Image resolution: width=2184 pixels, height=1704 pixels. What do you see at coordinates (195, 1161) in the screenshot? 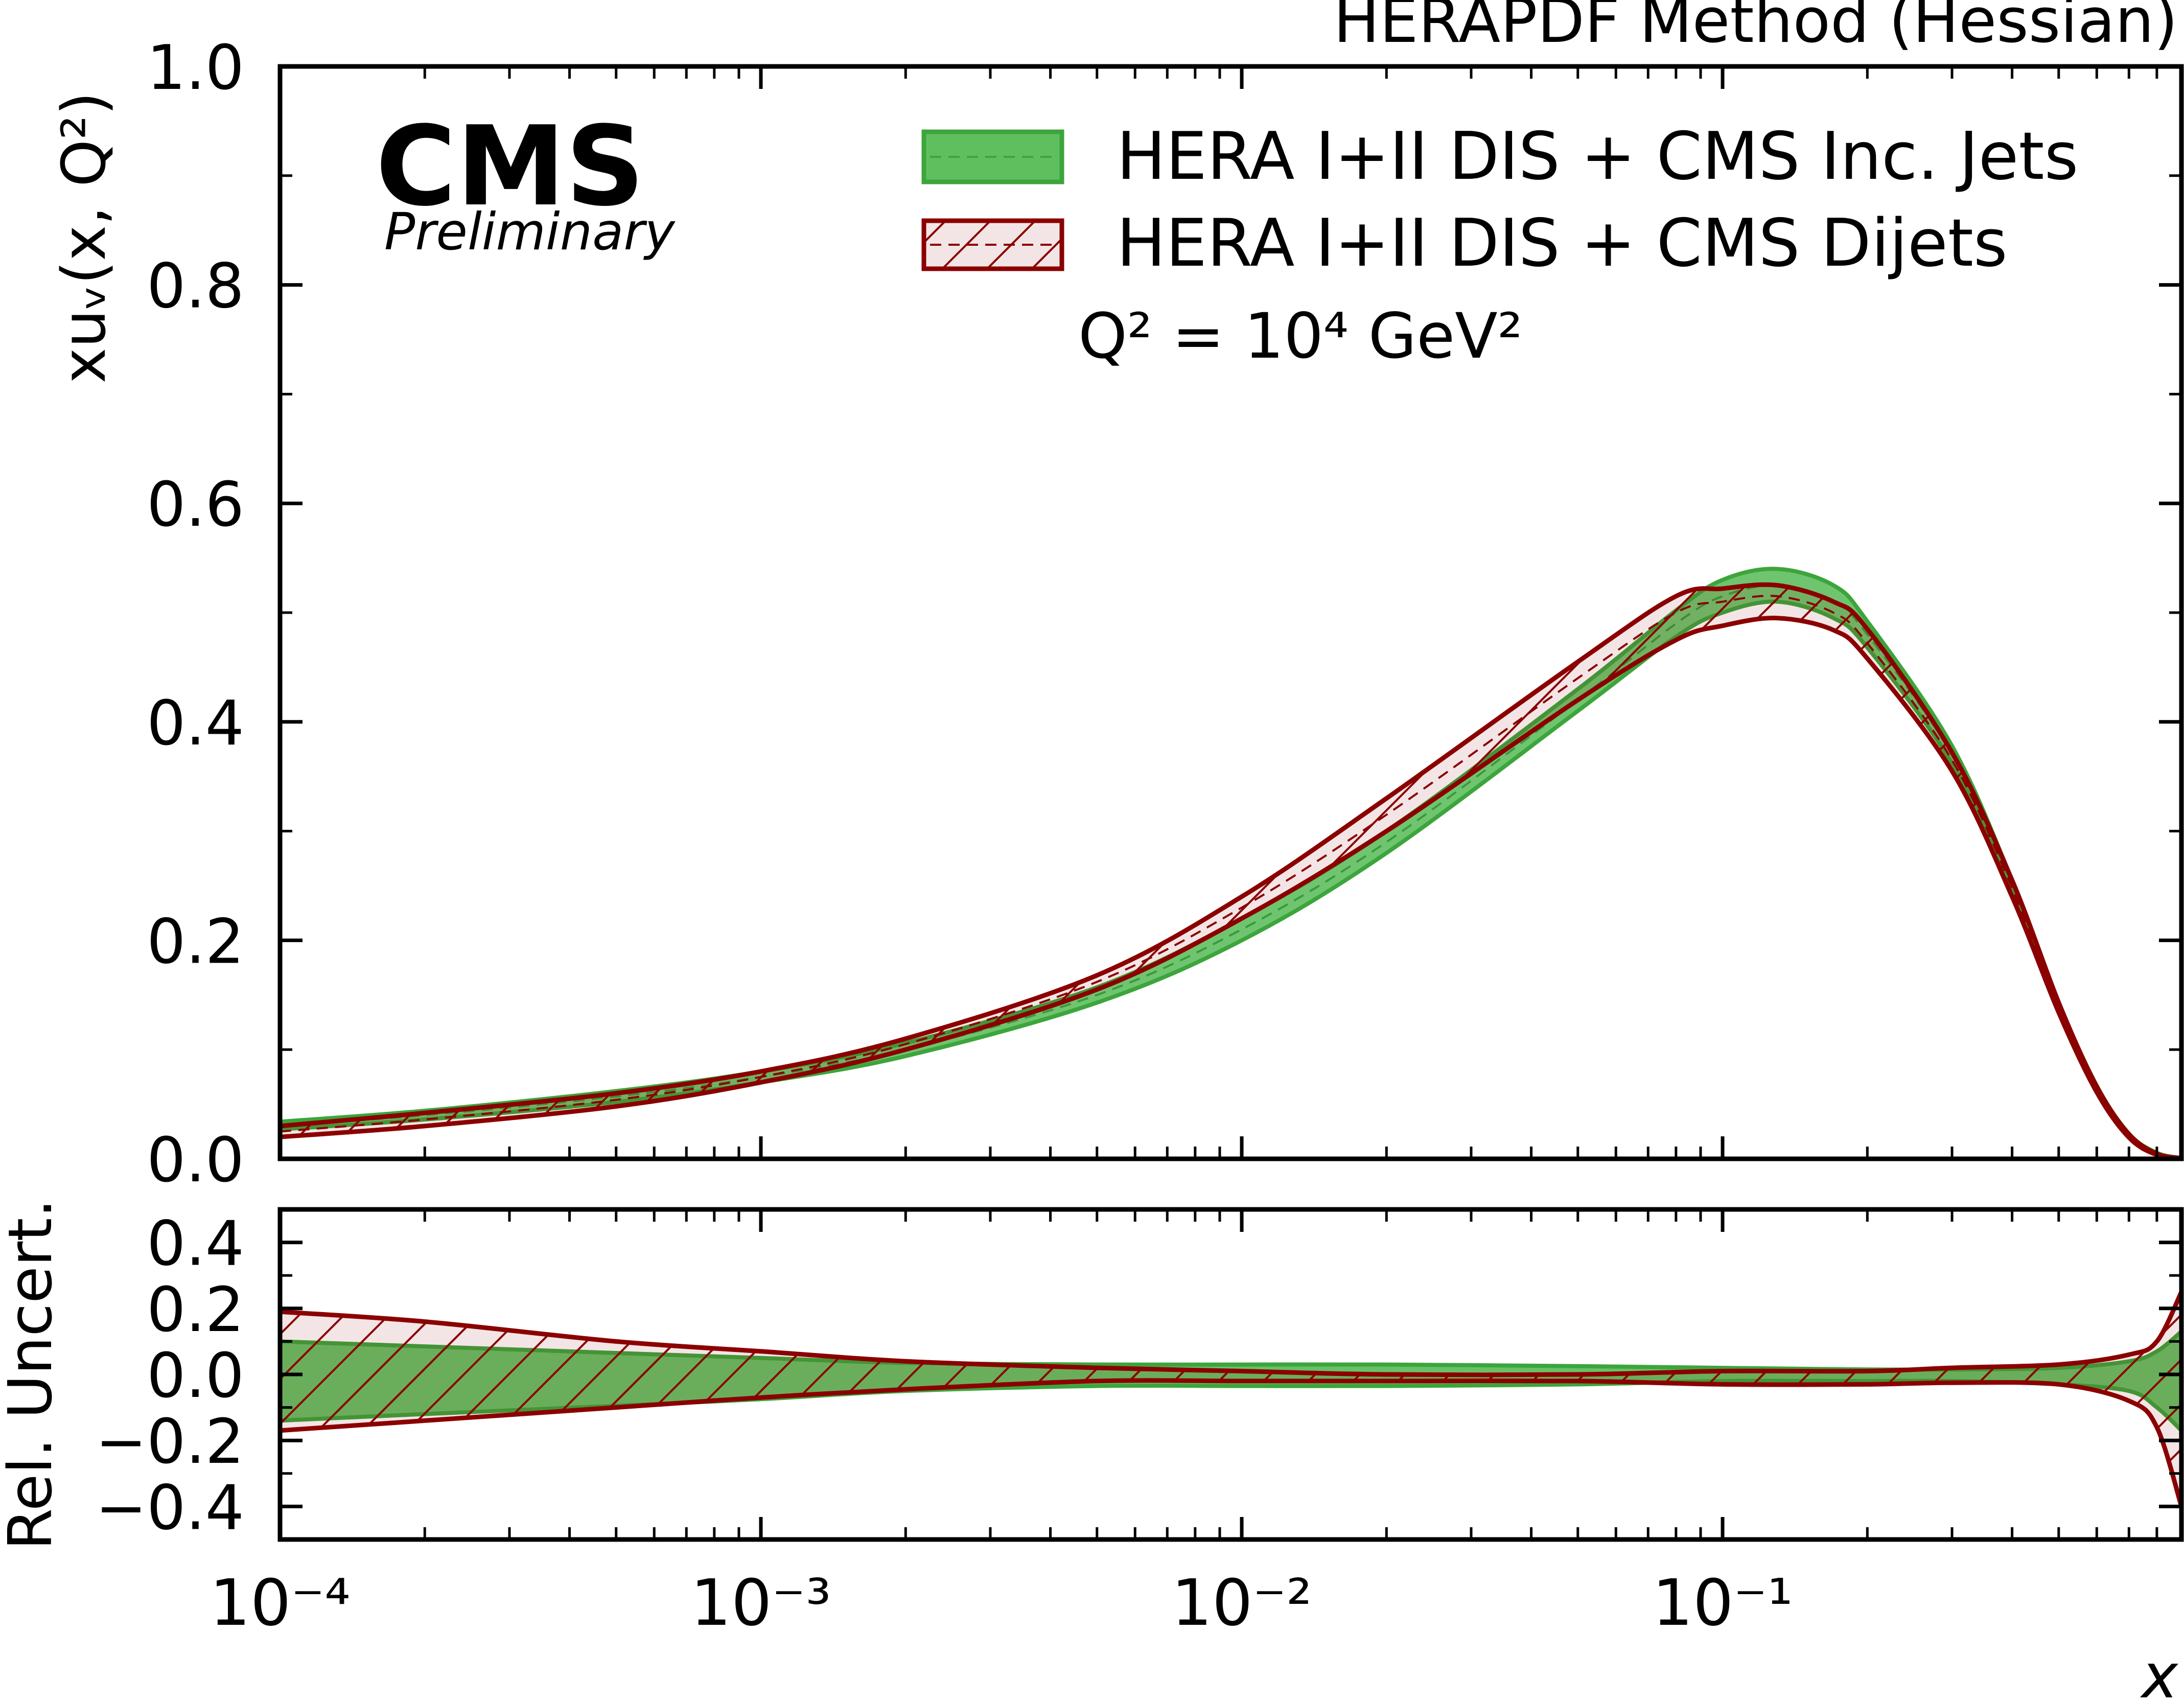
I see `main-ytick-label: 0.0` at bounding box center [195, 1161].